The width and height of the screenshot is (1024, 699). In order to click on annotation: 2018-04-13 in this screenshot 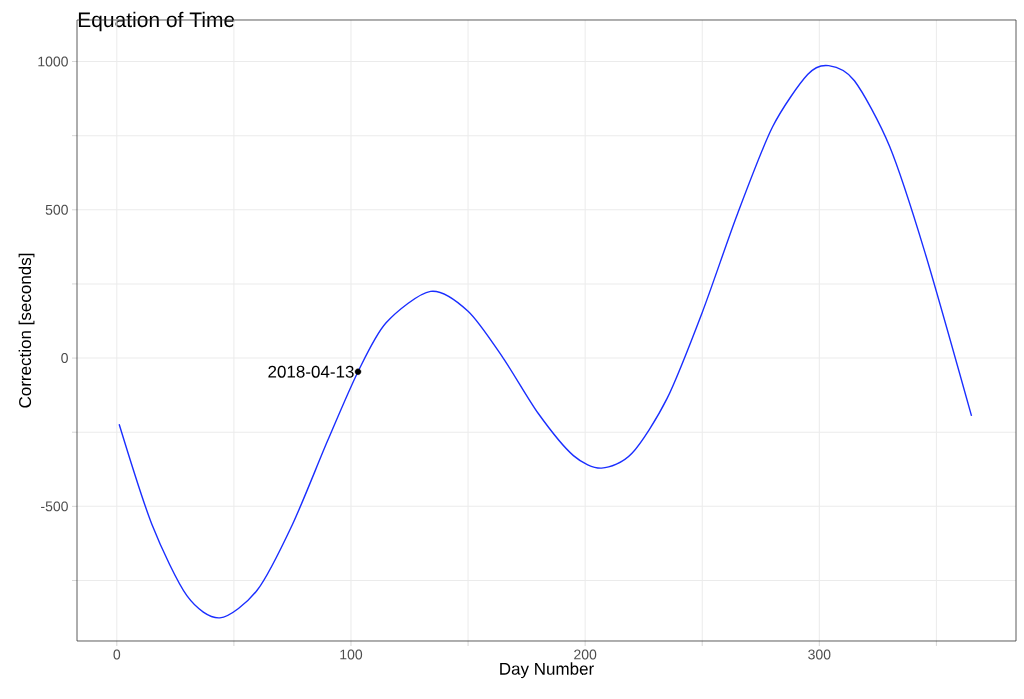, I will do `click(311, 371)`.